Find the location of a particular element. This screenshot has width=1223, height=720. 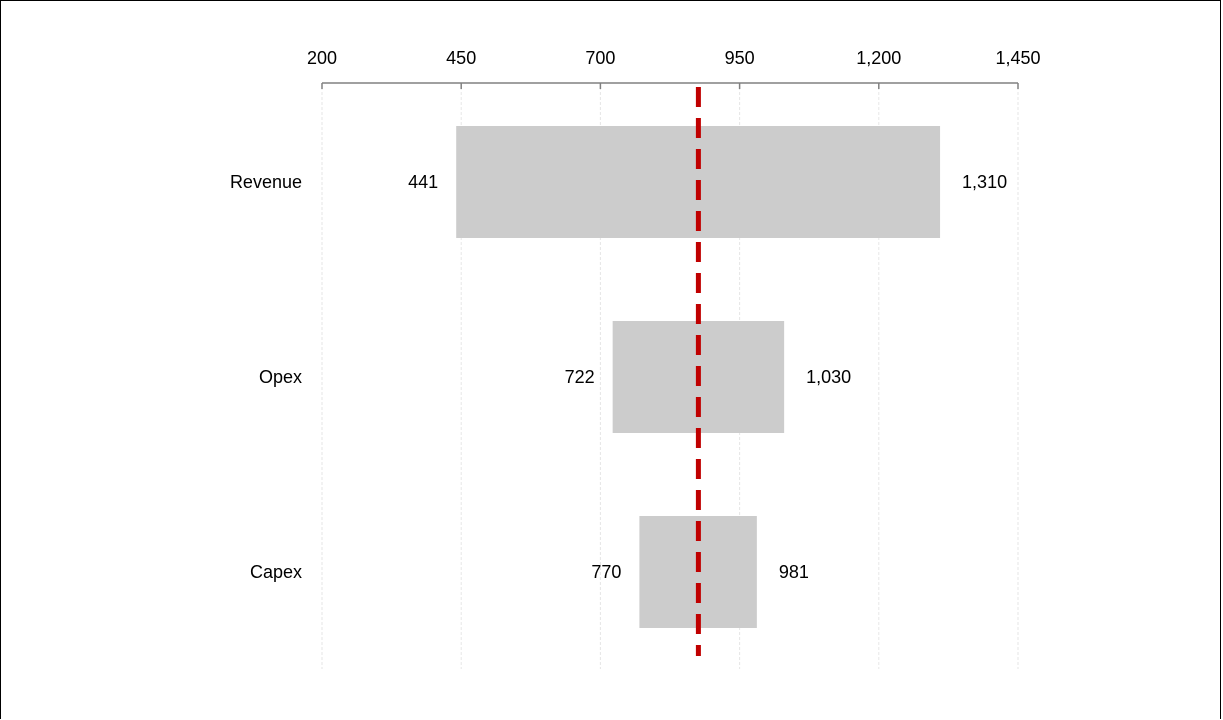

low-value-label: 722 is located at coordinates (580, 377).